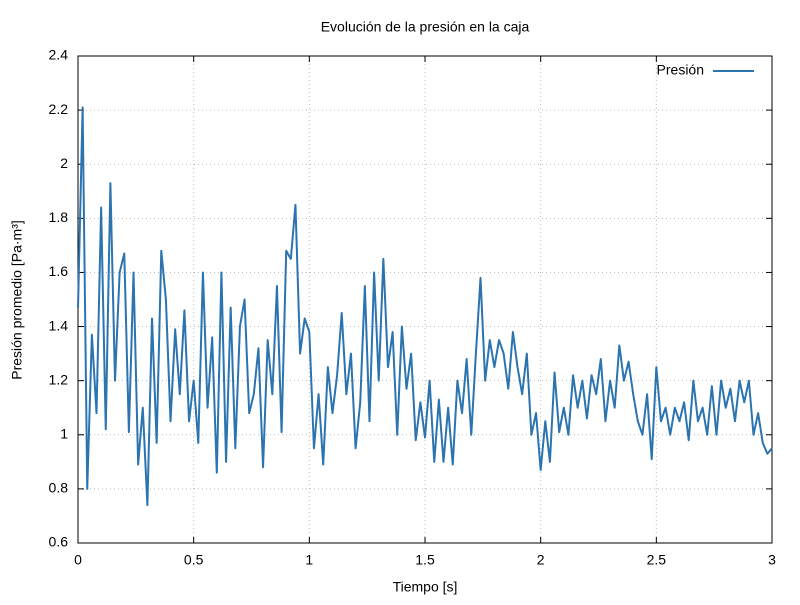 The width and height of the screenshot is (800, 605). Describe the element at coordinates (59, 109) in the screenshot. I see `y-tick-label: 2.2` at that location.